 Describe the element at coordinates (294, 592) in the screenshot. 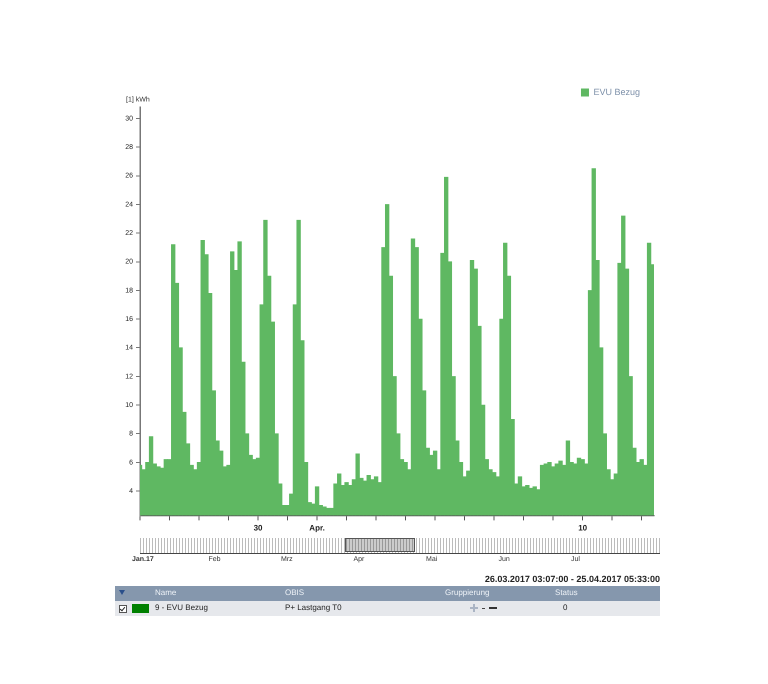

I see `category-label: OBIS` at that location.